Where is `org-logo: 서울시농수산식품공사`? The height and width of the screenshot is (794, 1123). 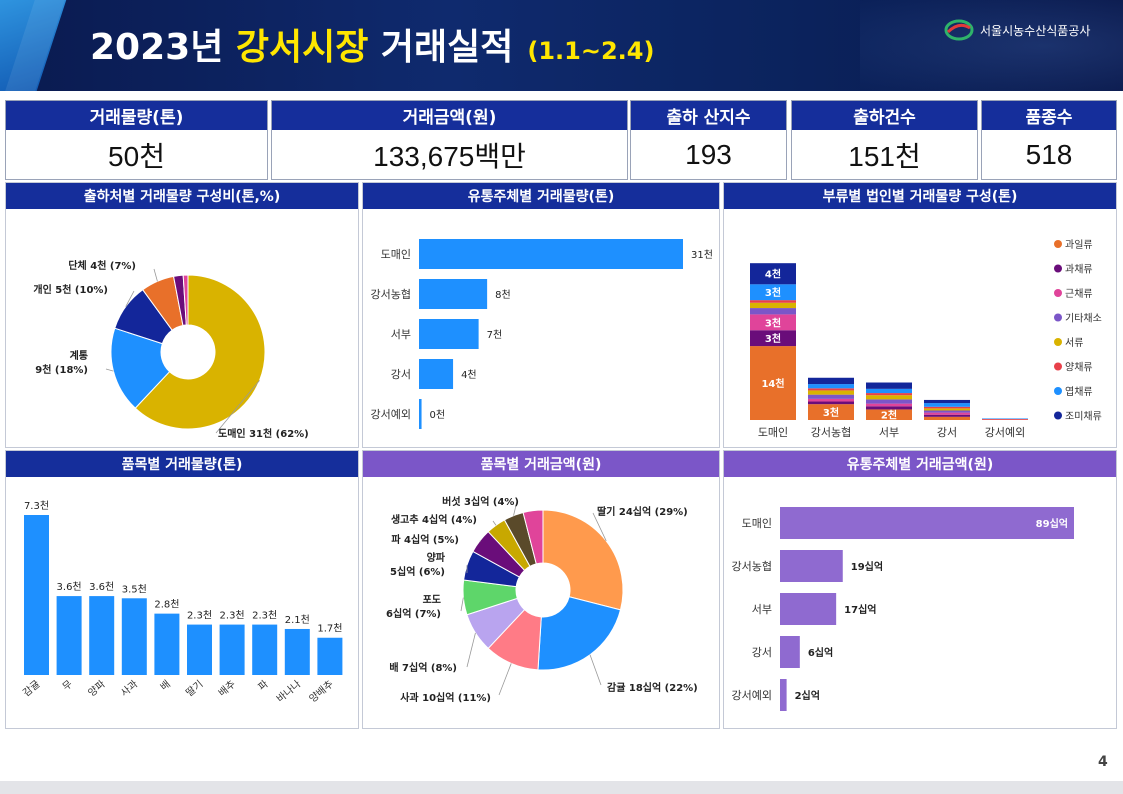
org-logo: 서울시농수산식품공사 is located at coordinates (1017, 30).